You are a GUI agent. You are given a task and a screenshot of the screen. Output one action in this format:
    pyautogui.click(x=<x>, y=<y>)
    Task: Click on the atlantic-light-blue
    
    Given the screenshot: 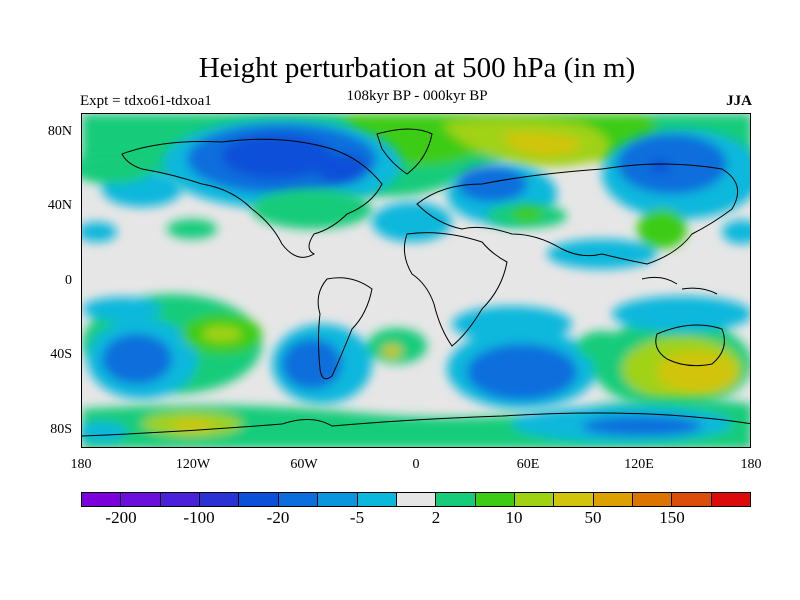 What is the action you would take?
    pyautogui.click(x=412, y=222)
    